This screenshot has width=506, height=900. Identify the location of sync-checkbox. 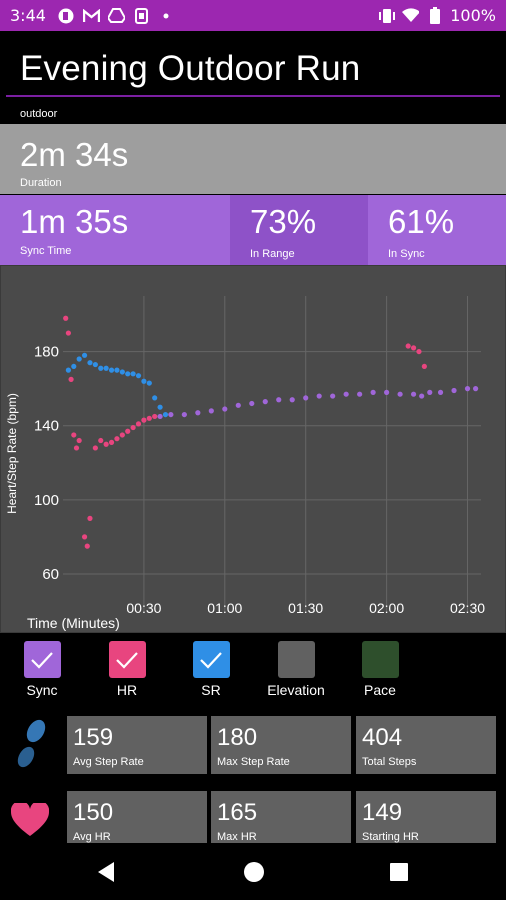
(42, 659).